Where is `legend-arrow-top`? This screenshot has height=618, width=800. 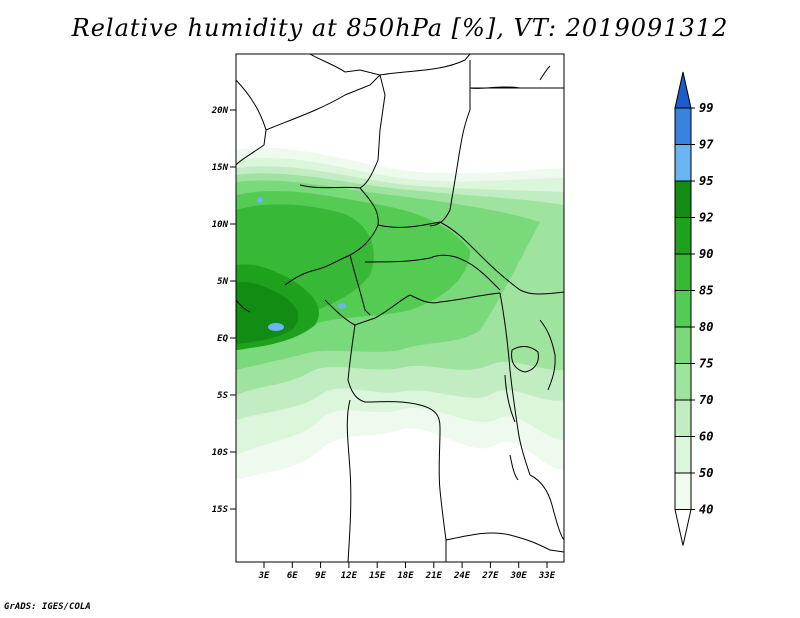 legend-arrow-top is located at coordinates (683, 90).